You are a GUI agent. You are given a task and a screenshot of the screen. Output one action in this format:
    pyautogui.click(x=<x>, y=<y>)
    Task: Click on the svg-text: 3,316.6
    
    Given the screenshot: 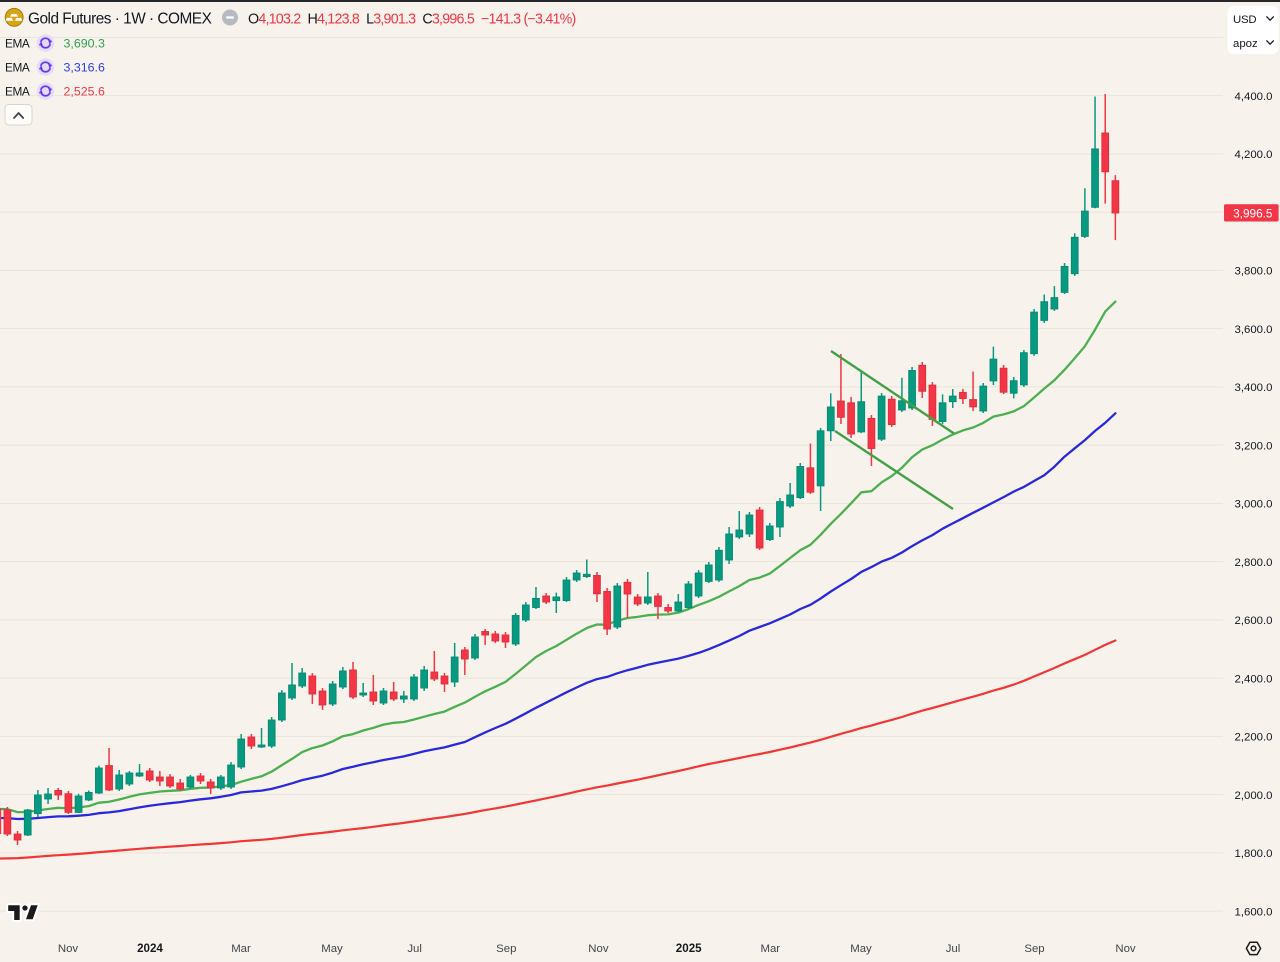 What is the action you would take?
    pyautogui.click(x=84, y=68)
    